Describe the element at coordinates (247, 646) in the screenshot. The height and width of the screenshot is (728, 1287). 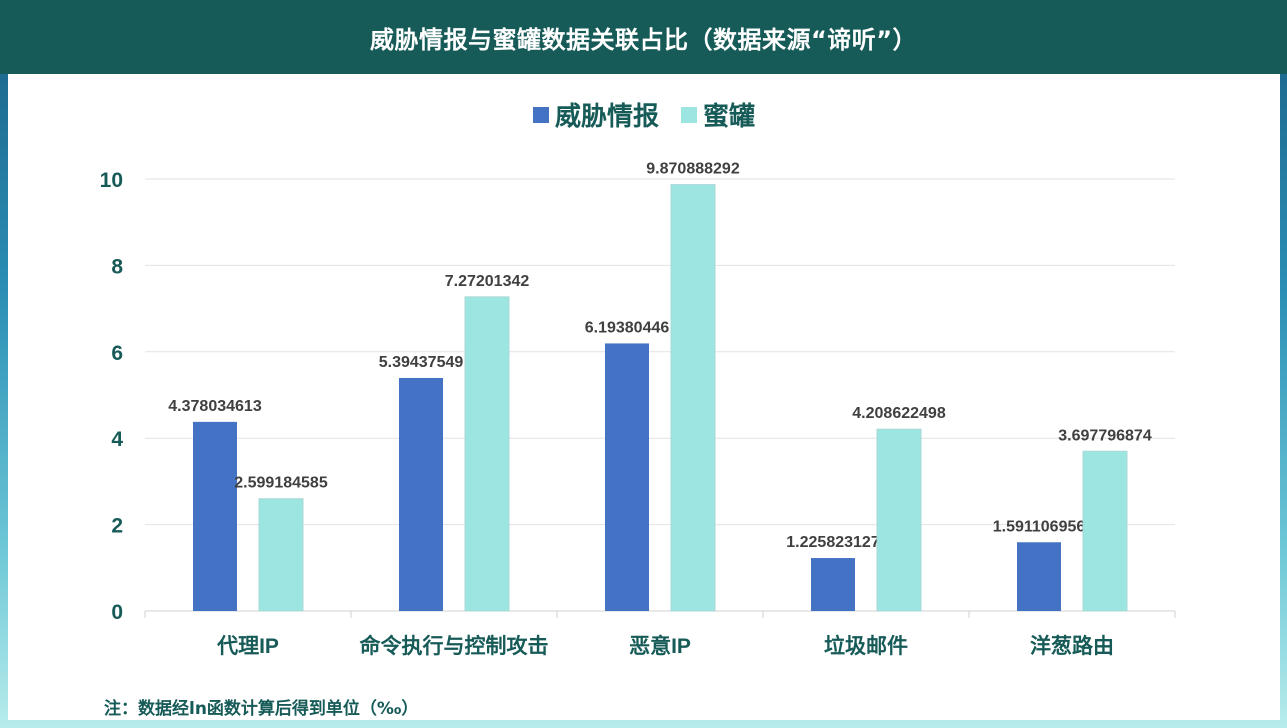
I see `x-tick-label: 代理IP` at that location.